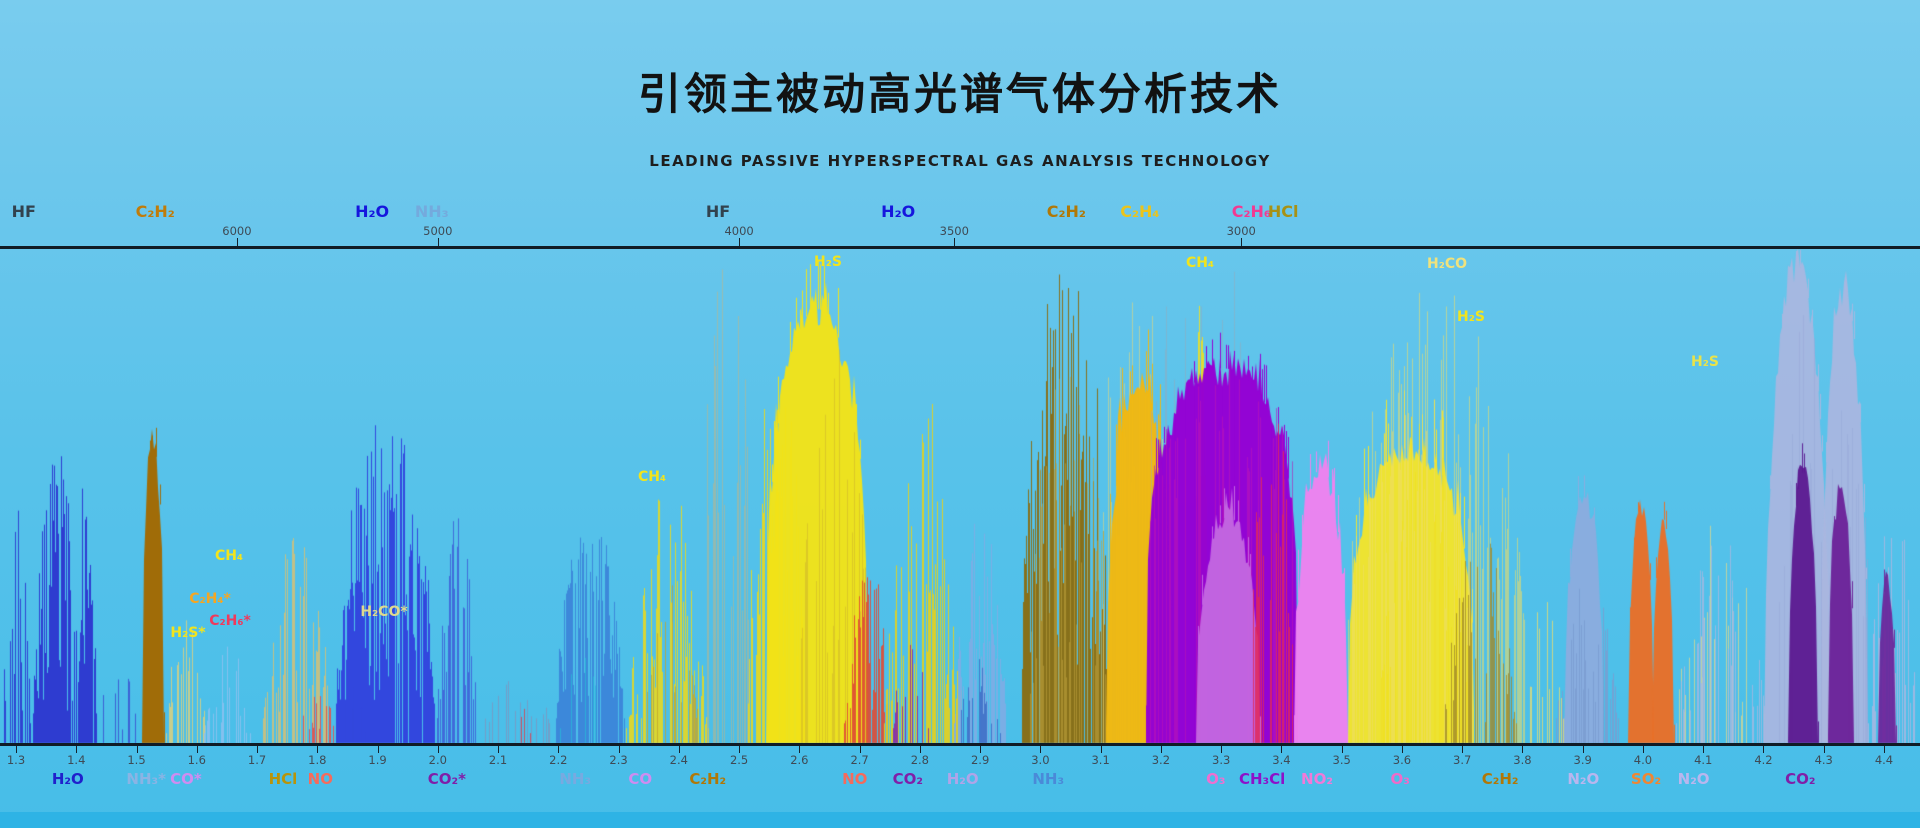 This screenshot has width=1920, height=828. What do you see at coordinates (954, 231) in the screenshot?
I see `wavenumber-tick-label: 3500` at bounding box center [954, 231].